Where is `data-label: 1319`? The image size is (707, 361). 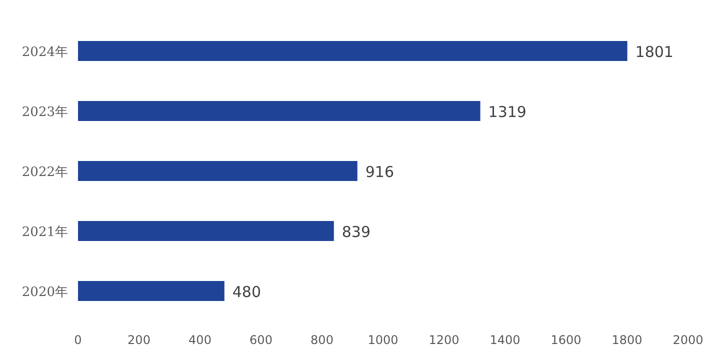 data-label: 1319 is located at coordinates (507, 112).